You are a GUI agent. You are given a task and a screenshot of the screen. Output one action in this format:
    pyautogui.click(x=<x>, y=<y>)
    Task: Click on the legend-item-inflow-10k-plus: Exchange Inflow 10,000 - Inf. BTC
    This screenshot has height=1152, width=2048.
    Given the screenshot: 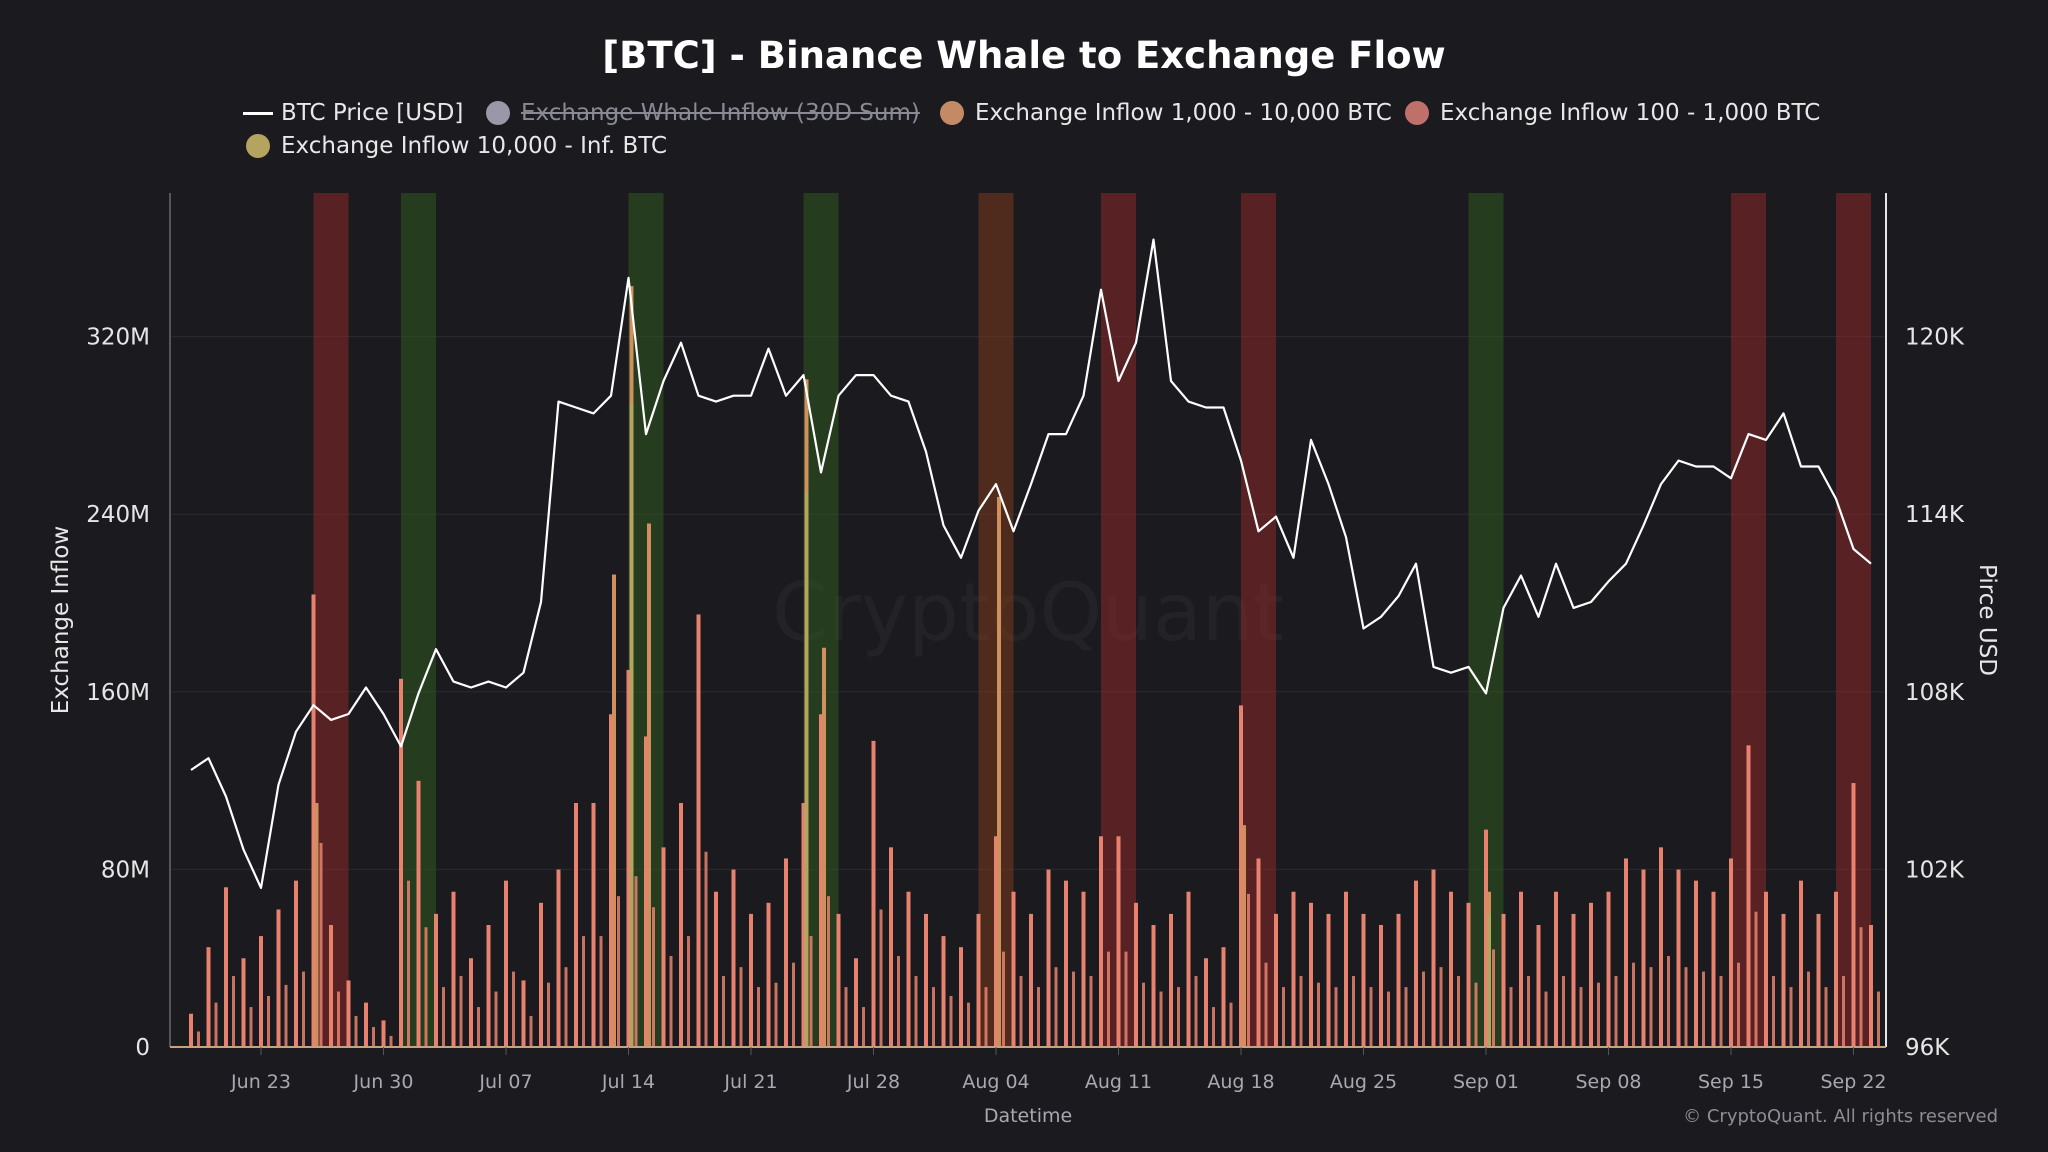 What is the action you would take?
    pyautogui.click(x=456, y=146)
    